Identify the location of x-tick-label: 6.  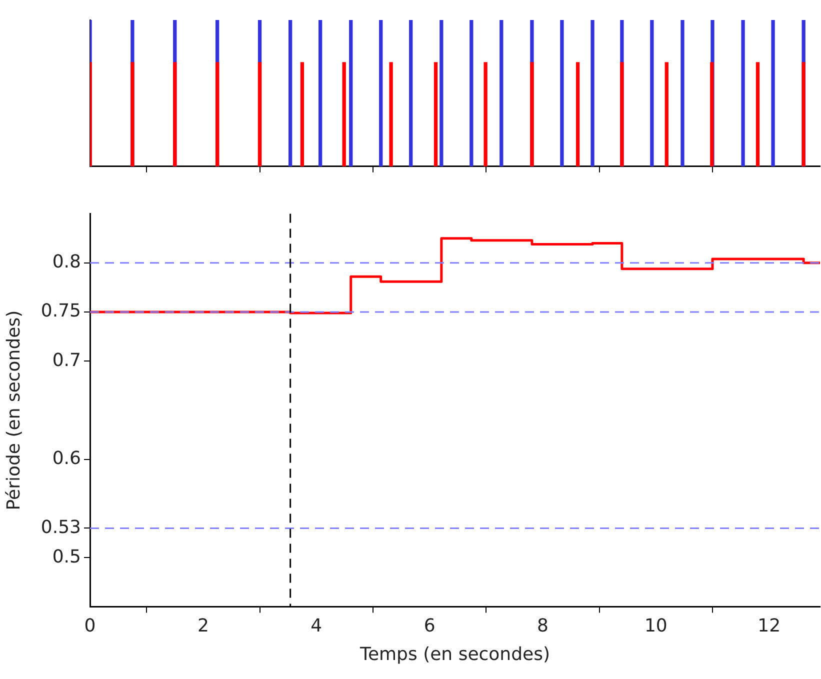
(430, 625).